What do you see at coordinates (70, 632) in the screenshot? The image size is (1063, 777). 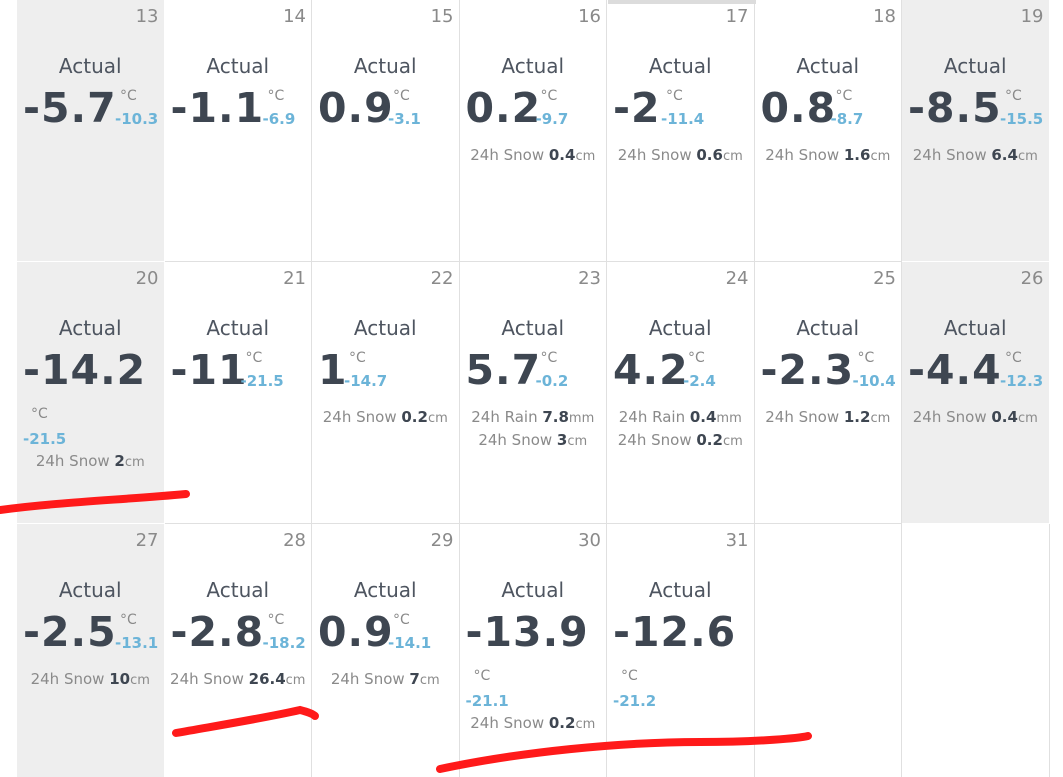 I see `high-temperature: -2.5` at bounding box center [70, 632].